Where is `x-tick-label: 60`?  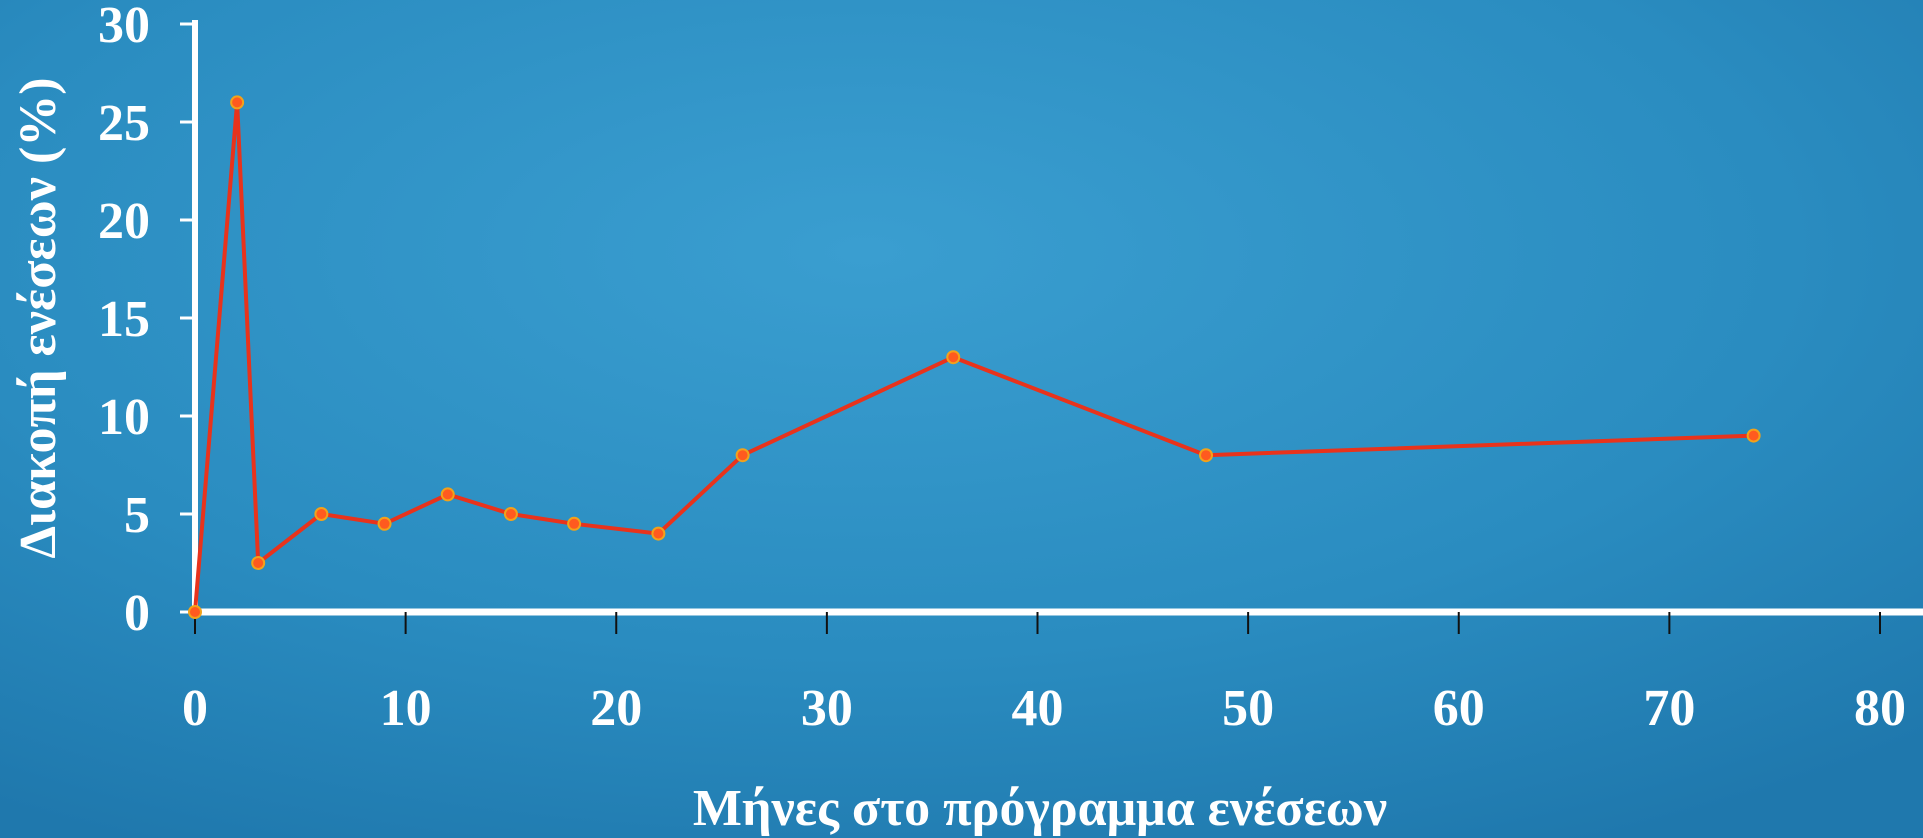
x-tick-label: 60 is located at coordinates (1459, 708).